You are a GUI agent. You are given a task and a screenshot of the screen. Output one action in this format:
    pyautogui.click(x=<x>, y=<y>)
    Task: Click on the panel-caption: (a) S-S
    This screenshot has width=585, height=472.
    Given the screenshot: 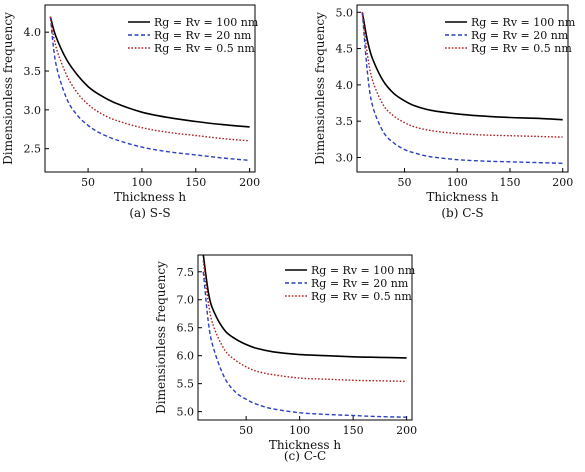 What is the action you would take?
    pyautogui.click(x=149, y=213)
    